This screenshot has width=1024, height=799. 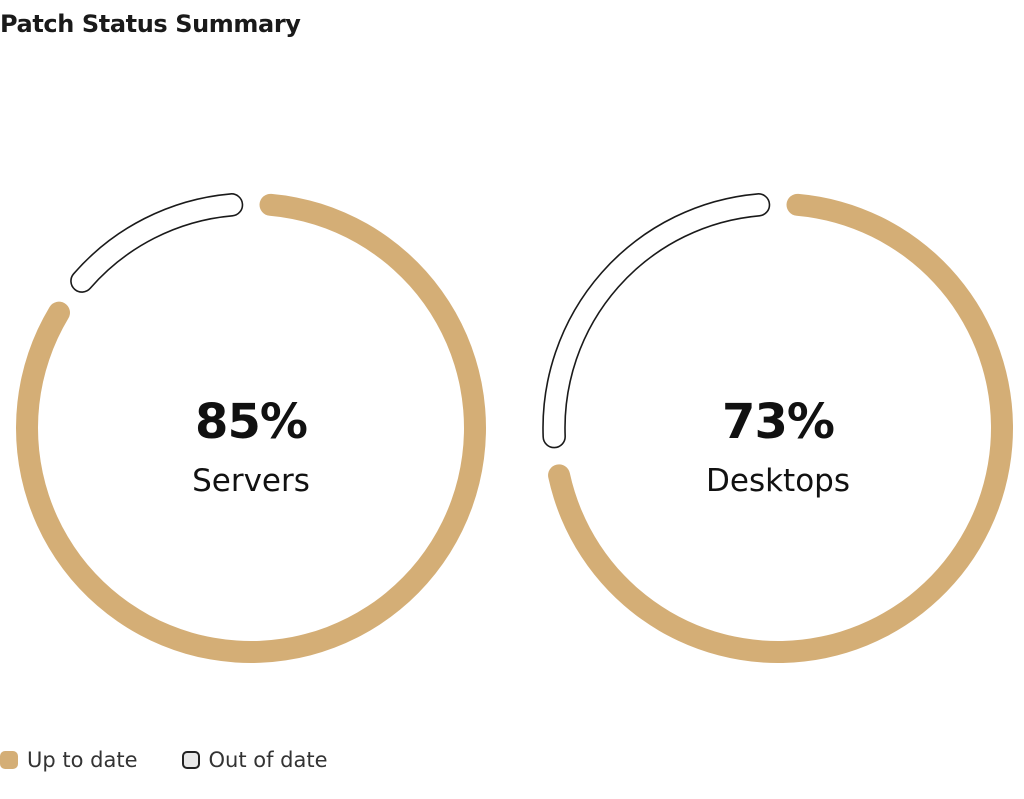 What do you see at coordinates (778, 422) in the screenshot?
I see `desktops-percent-value: 73%` at bounding box center [778, 422].